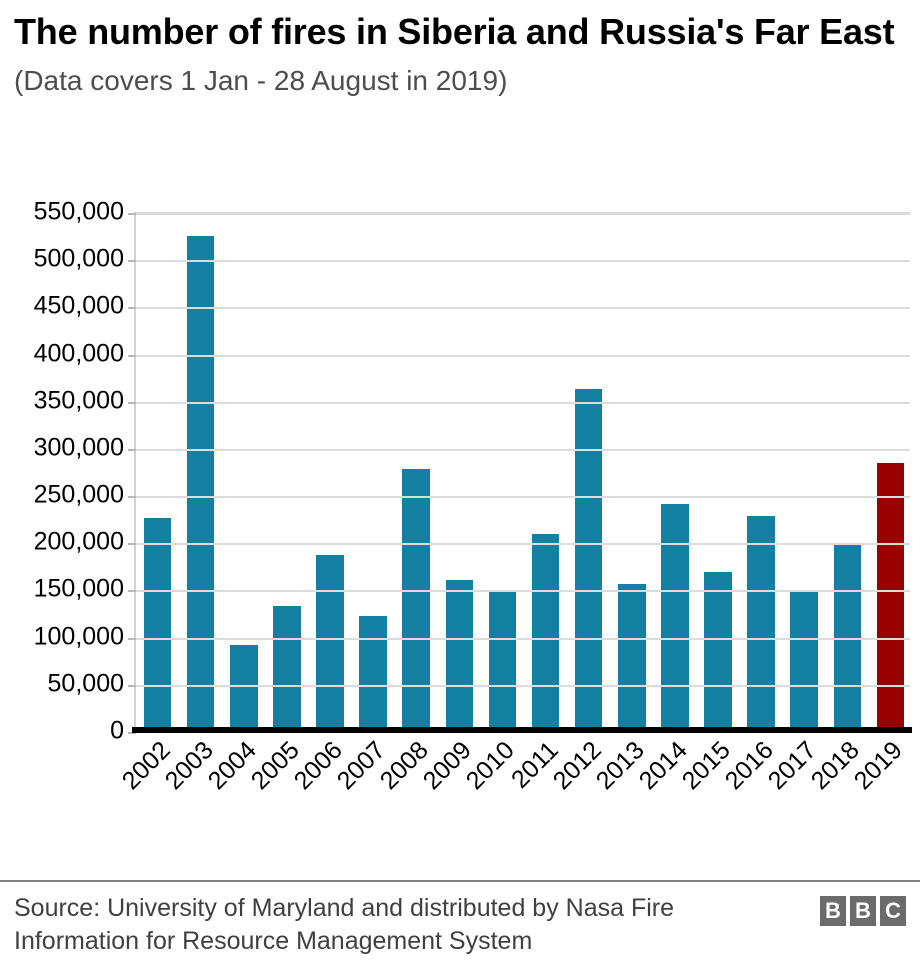 The width and height of the screenshot is (920, 968). What do you see at coordinates (78, 588) in the screenshot?
I see `y-tick-label: 150,000` at bounding box center [78, 588].